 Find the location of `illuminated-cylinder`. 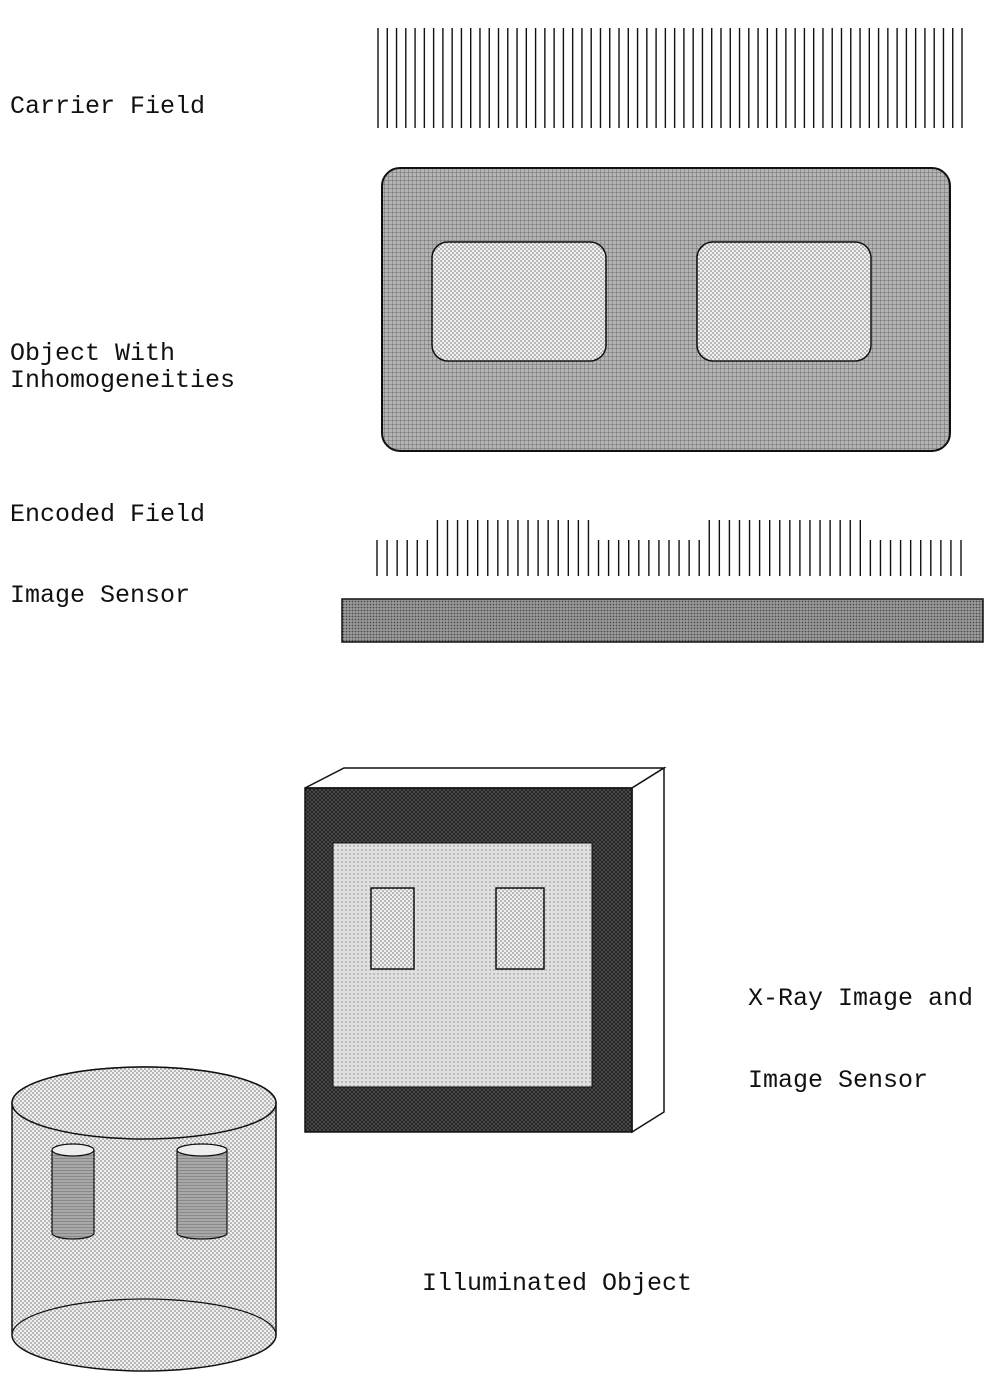

illuminated-cylinder is located at coordinates (144, 1219).